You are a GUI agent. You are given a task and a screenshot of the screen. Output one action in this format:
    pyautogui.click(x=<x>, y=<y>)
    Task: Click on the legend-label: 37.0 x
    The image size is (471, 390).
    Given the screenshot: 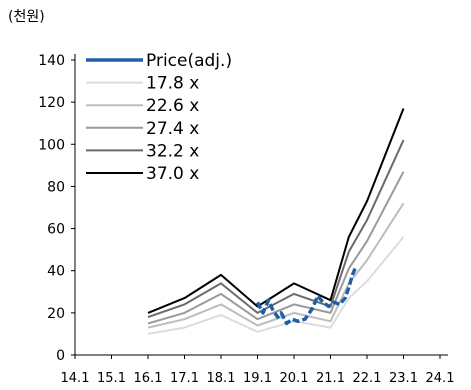 What is the action you would take?
    pyautogui.click(x=172, y=174)
    